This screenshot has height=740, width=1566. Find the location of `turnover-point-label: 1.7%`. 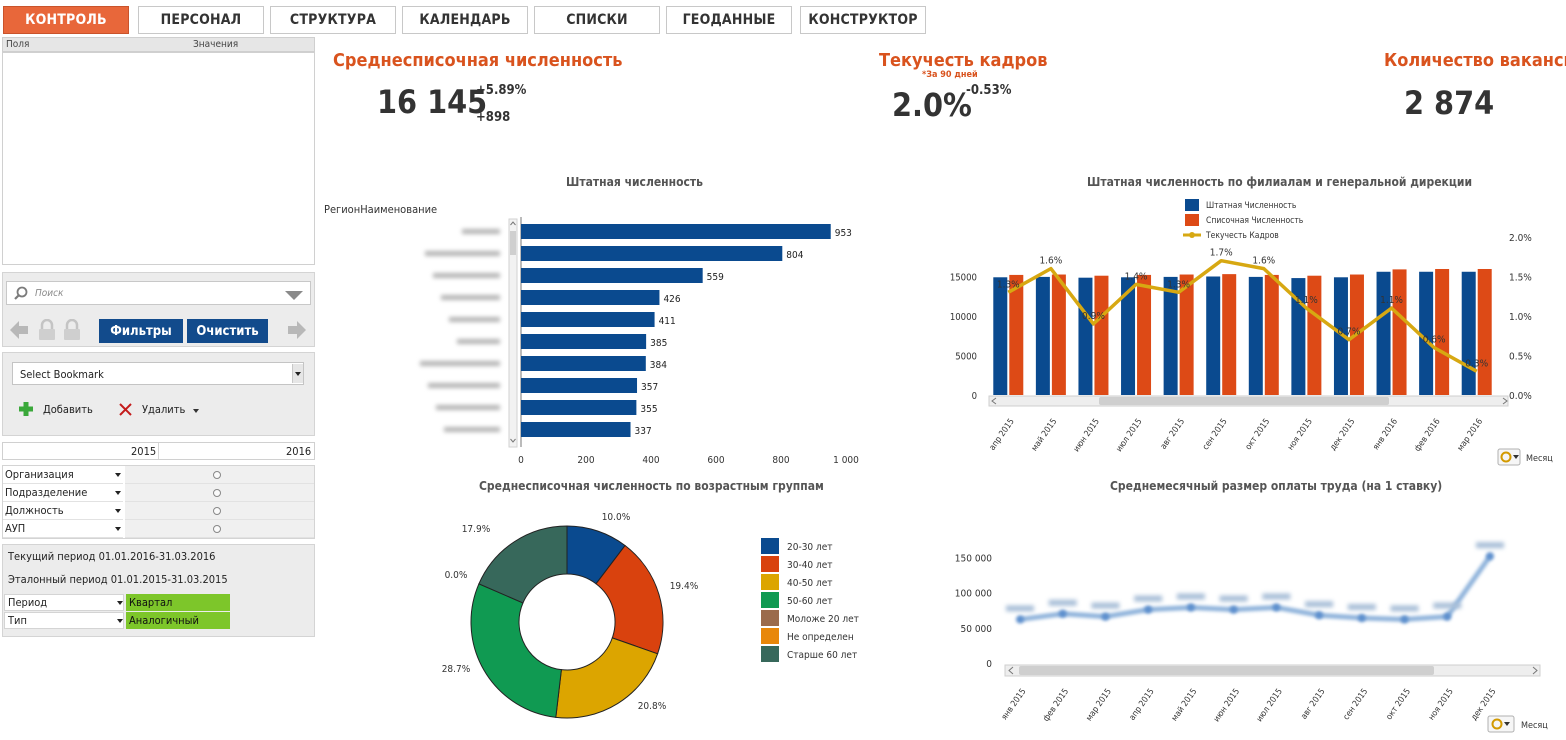

turnover-point-label: 1.7% is located at coordinates (1221, 253).